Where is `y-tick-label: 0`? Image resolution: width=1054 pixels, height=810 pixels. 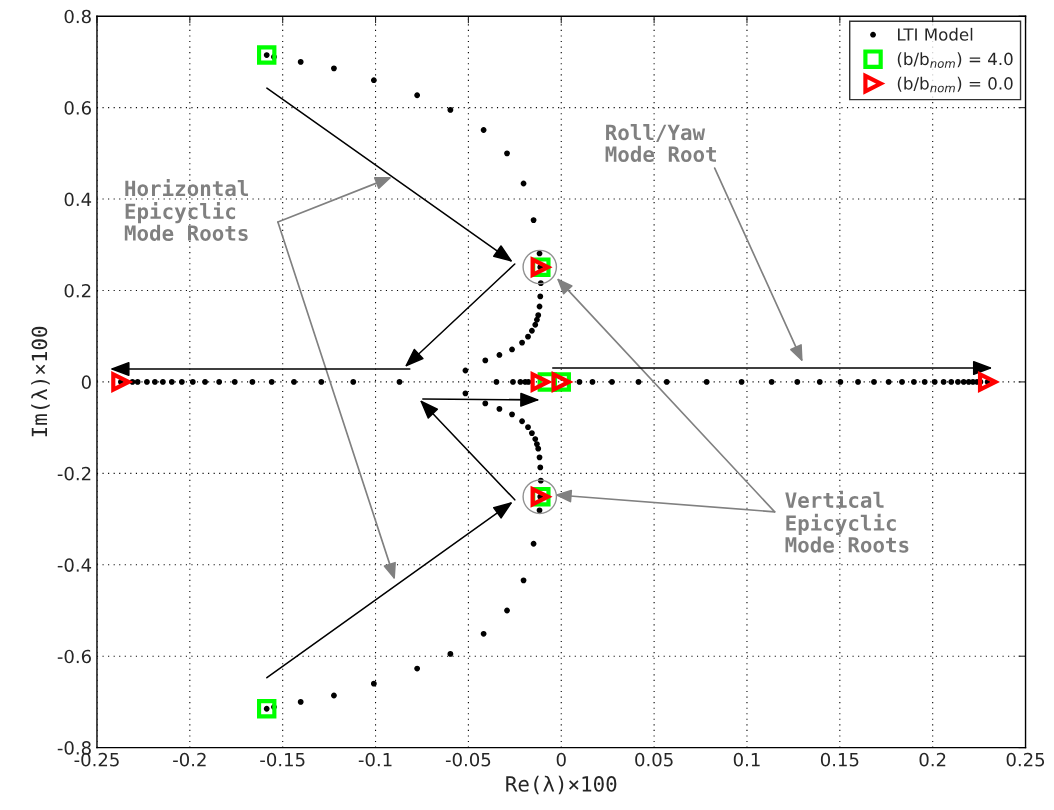 y-tick-label: 0 is located at coordinates (86, 382).